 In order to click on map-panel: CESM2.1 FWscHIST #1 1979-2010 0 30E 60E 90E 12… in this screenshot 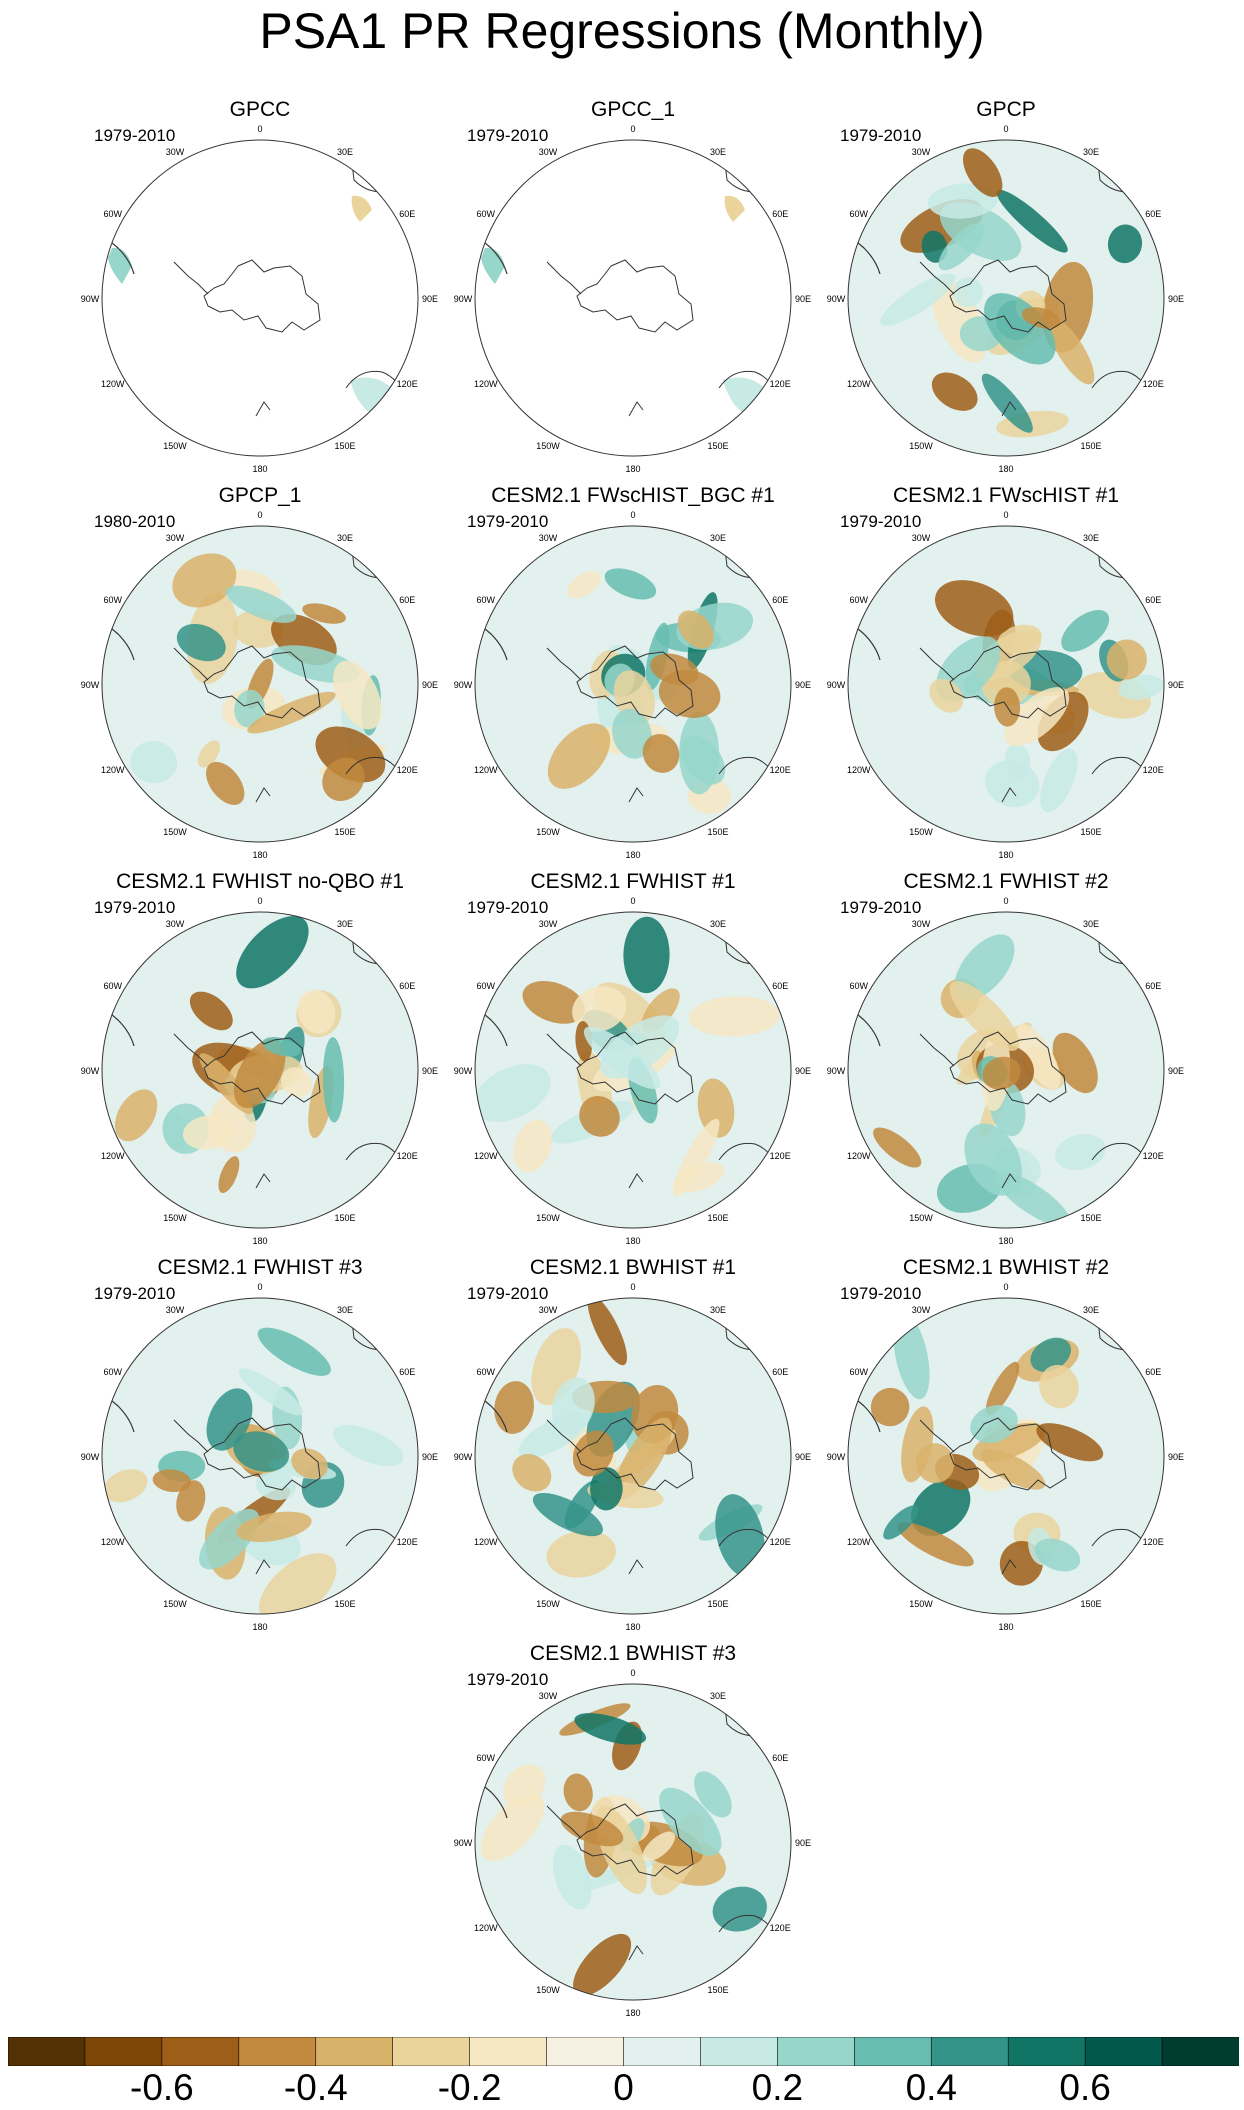, I will do `click(1006, 674)`.